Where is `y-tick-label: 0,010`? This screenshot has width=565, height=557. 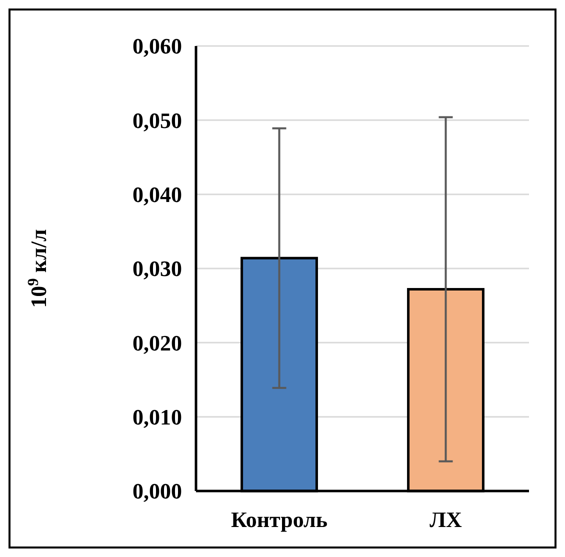 y-tick-label: 0,010 is located at coordinates (157, 417).